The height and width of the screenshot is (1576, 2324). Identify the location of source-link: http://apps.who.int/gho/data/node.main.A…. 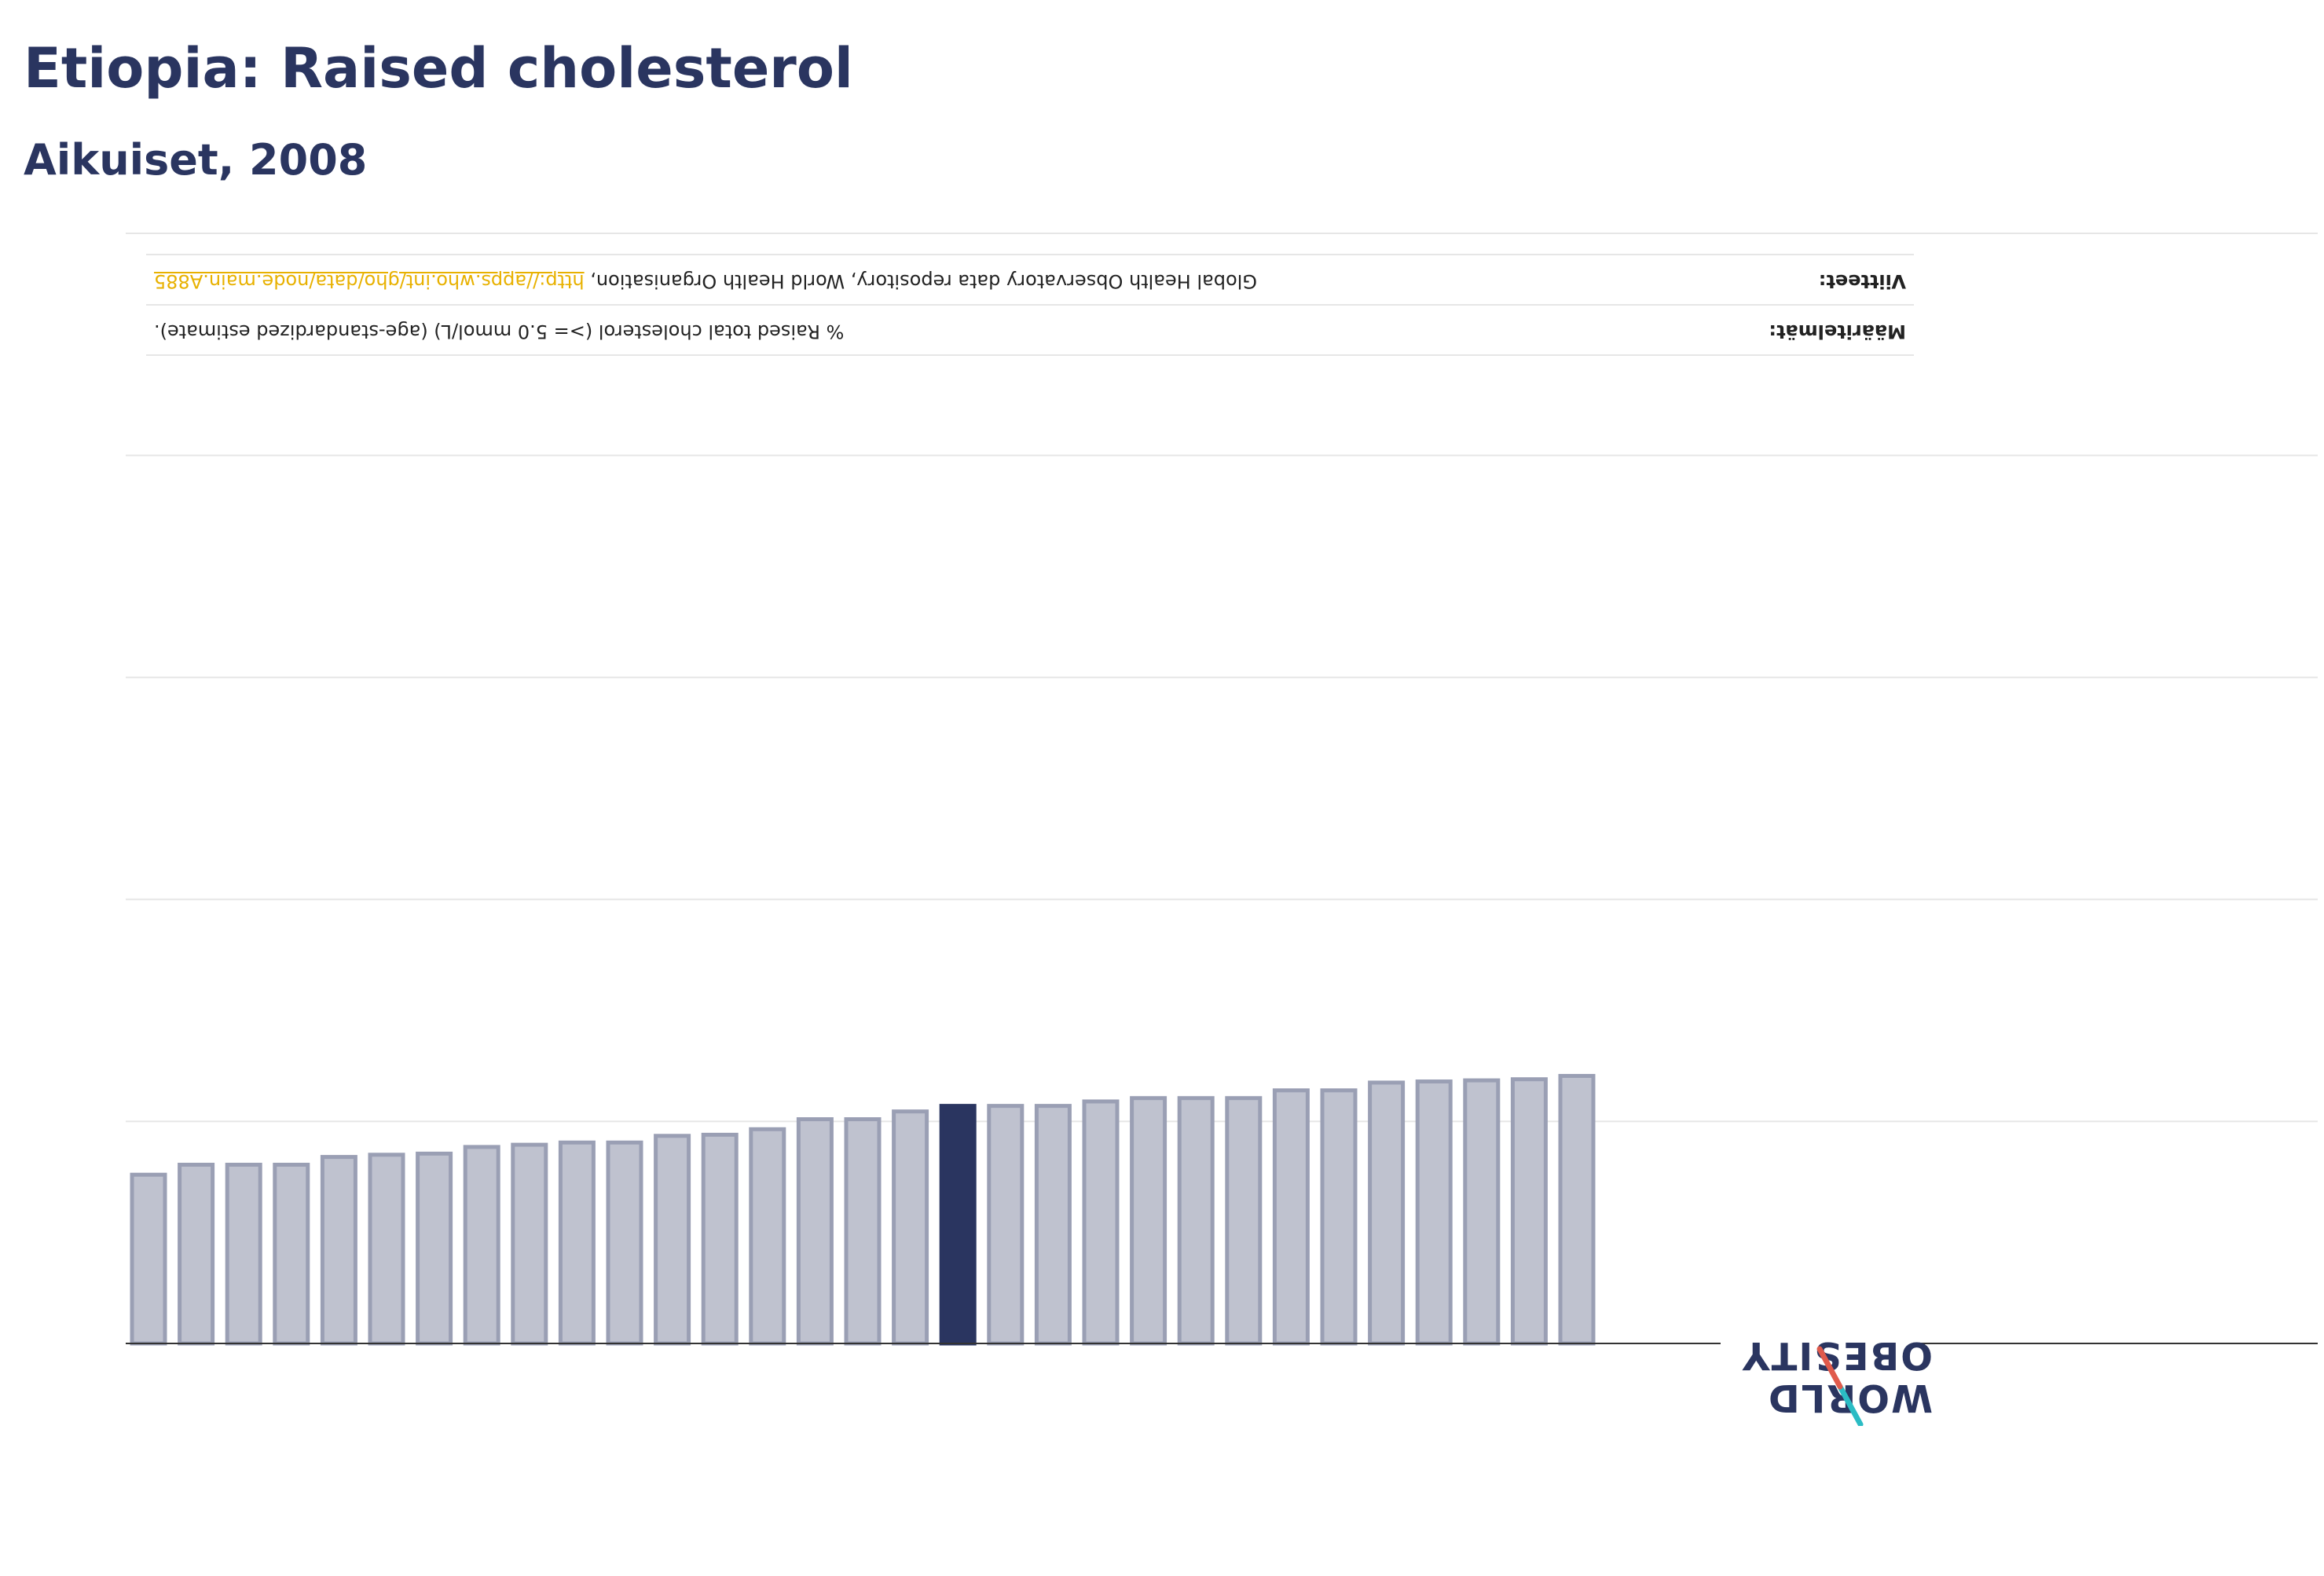
(369, 281).